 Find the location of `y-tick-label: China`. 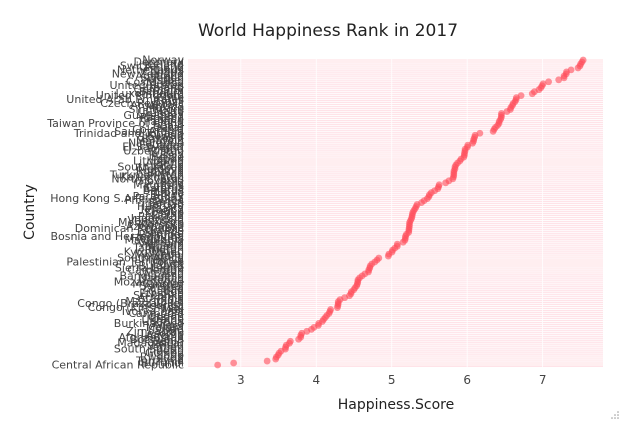

y-tick-label: China is located at coordinates (168, 214).